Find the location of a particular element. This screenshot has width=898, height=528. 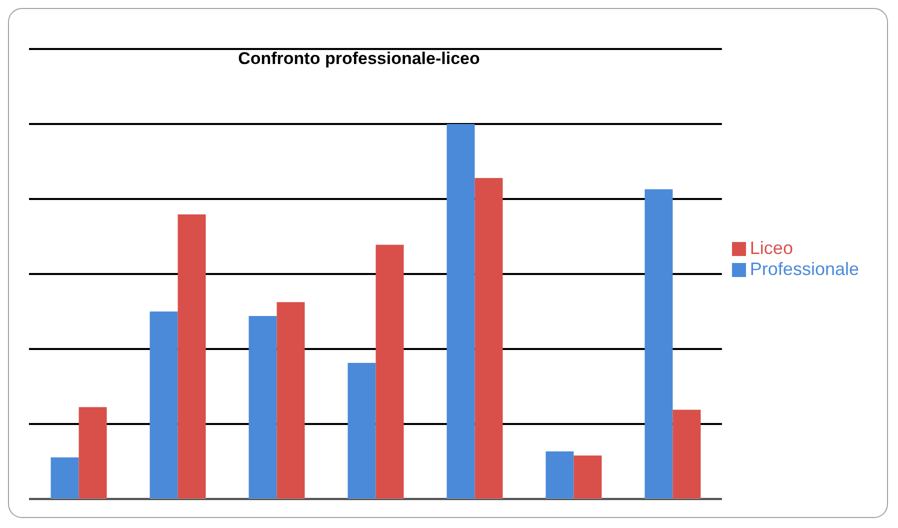

chart-title: Confronto professionale-liceo is located at coordinates (359, 59).